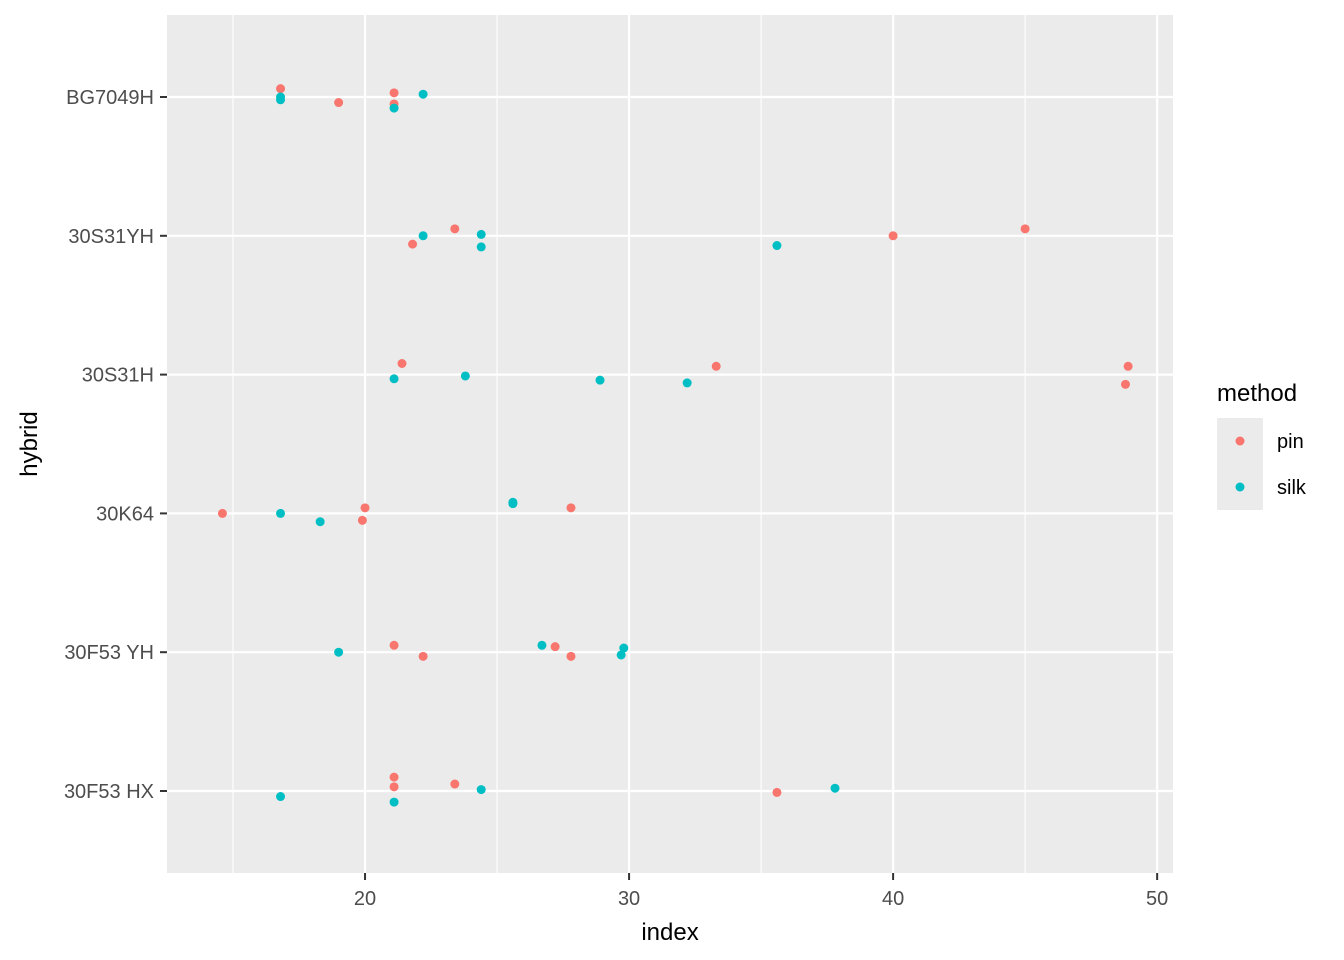 This screenshot has height=960, width=1344. Describe the element at coordinates (1240, 487) in the screenshot. I see `legend-marker-silk` at that location.